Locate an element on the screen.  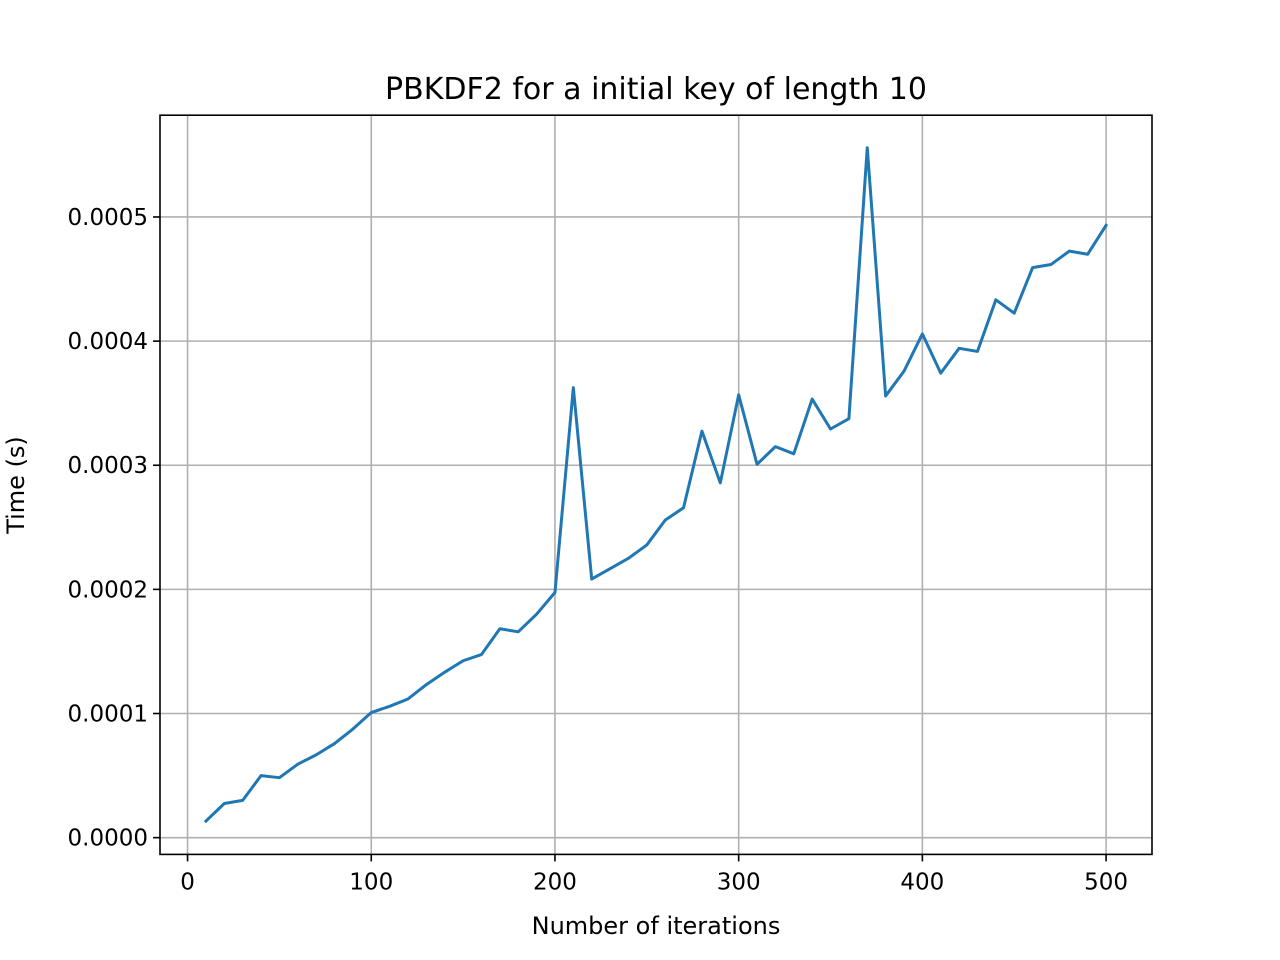
x-tick-label: 300 is located at coordinates (739, 882).